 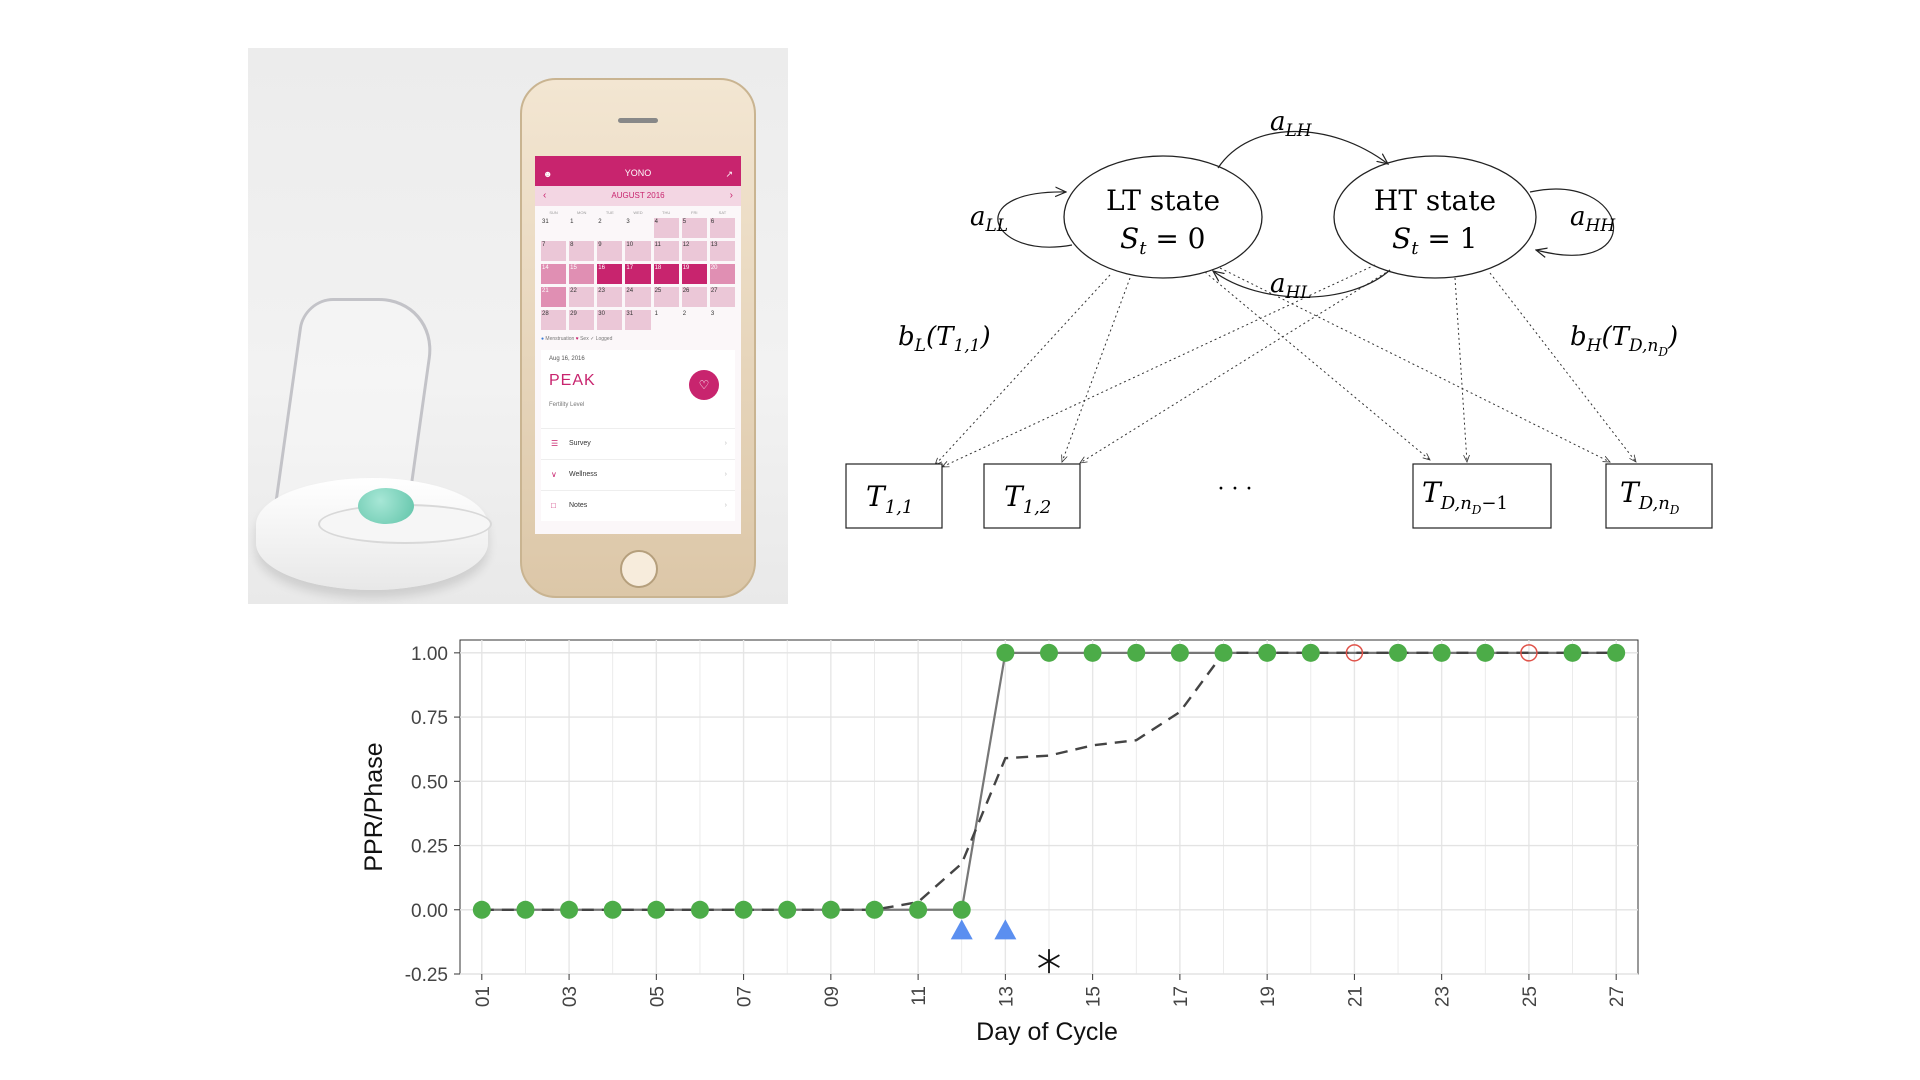 I want to click on calendar-day-cell: 28, so click(x=554, y=320).